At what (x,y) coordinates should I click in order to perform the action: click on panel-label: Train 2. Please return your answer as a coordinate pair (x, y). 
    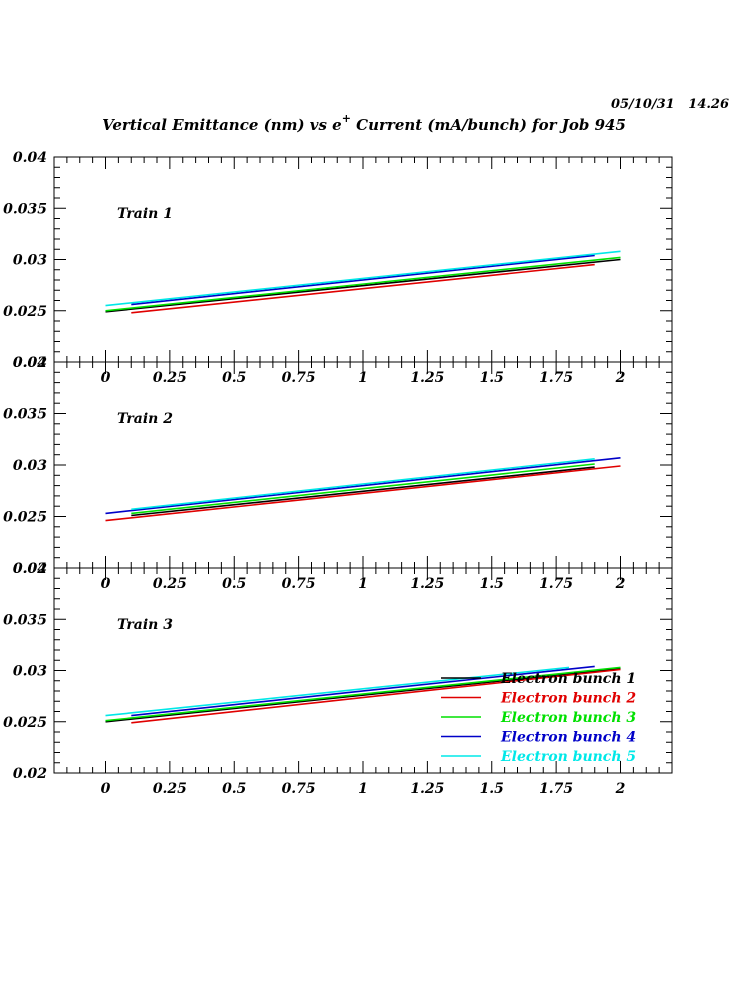
    Looking at the image, I should click on (145, 419).